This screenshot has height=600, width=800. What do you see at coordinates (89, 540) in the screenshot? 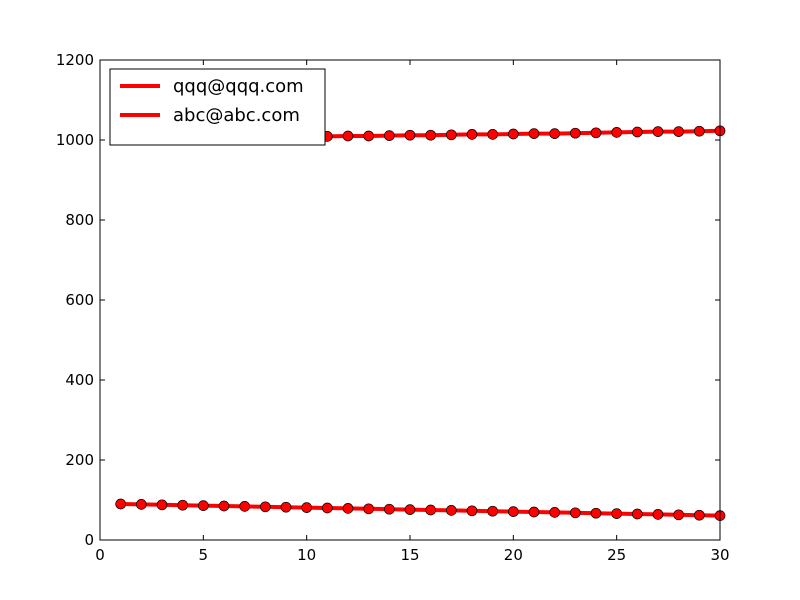
I see `y-tick-label: 0` at bounding box center [89, 540].